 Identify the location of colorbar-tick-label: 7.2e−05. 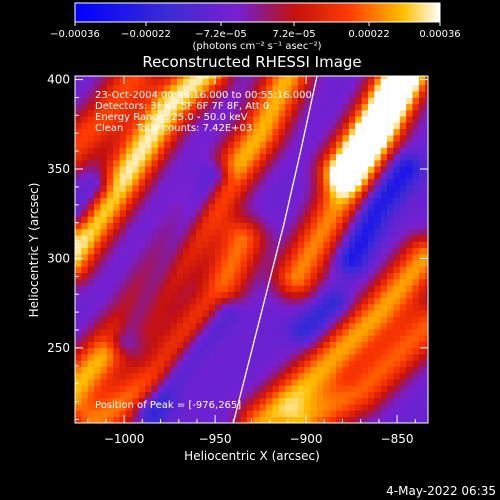
(293, 34).